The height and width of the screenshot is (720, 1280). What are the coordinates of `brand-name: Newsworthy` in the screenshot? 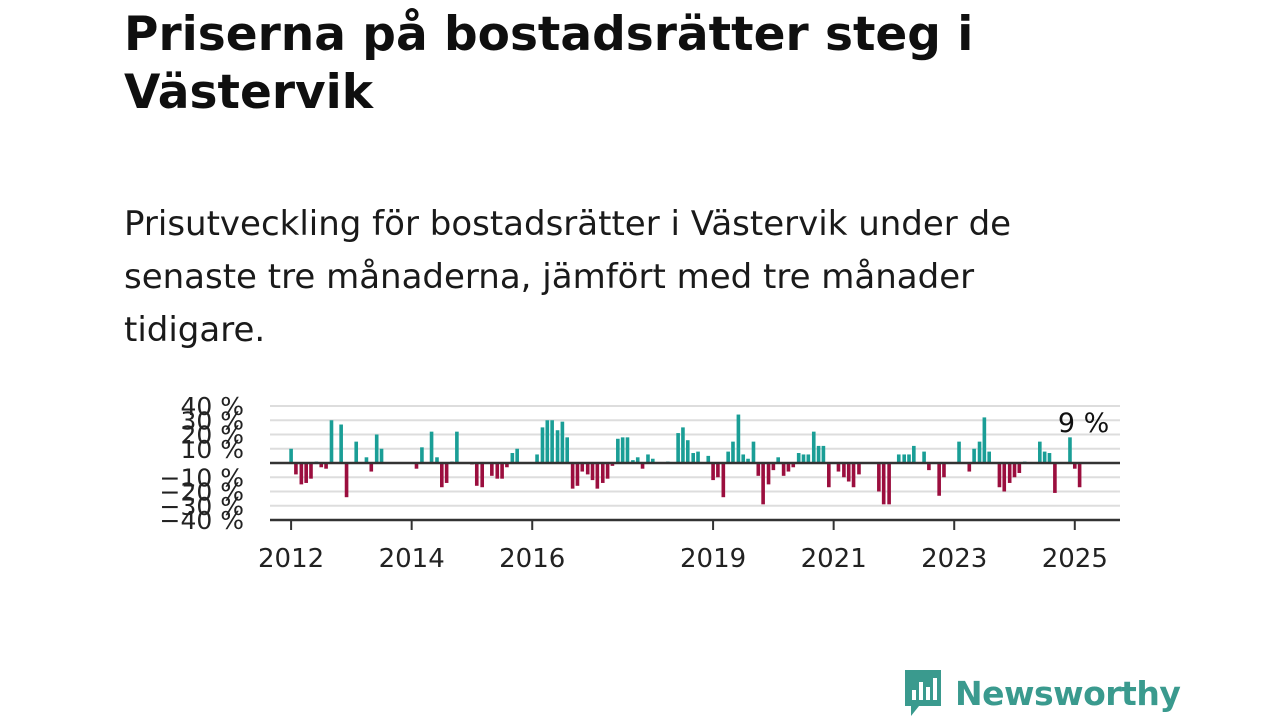 It's located at (1068, 693).